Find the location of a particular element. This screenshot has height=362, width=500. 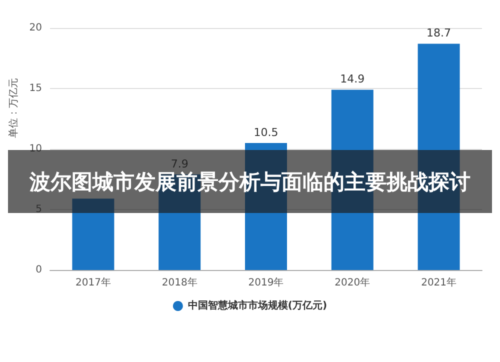

x-tick-label: 2018年 is located at coordinates (180, 282).